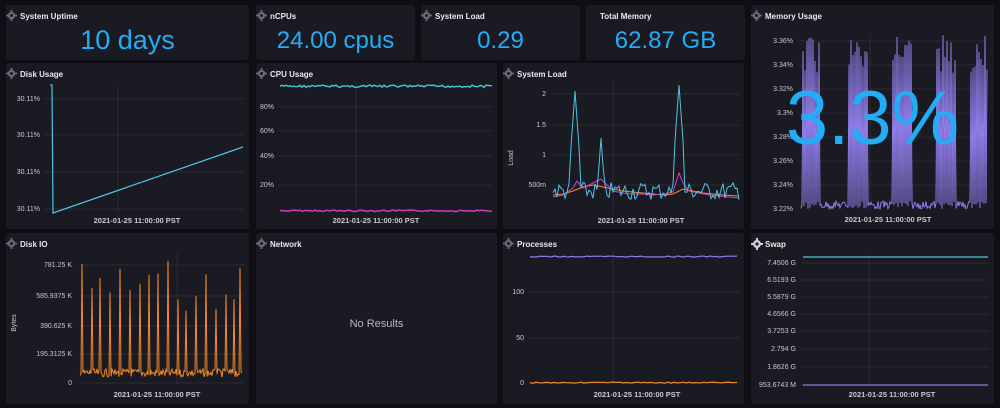 Image resolution: width=1000 pixels, height=408 pixels. Describe the element at coordinates (793, 16) in the screenshot. I see `panel-title: Memory Usage` at that location.